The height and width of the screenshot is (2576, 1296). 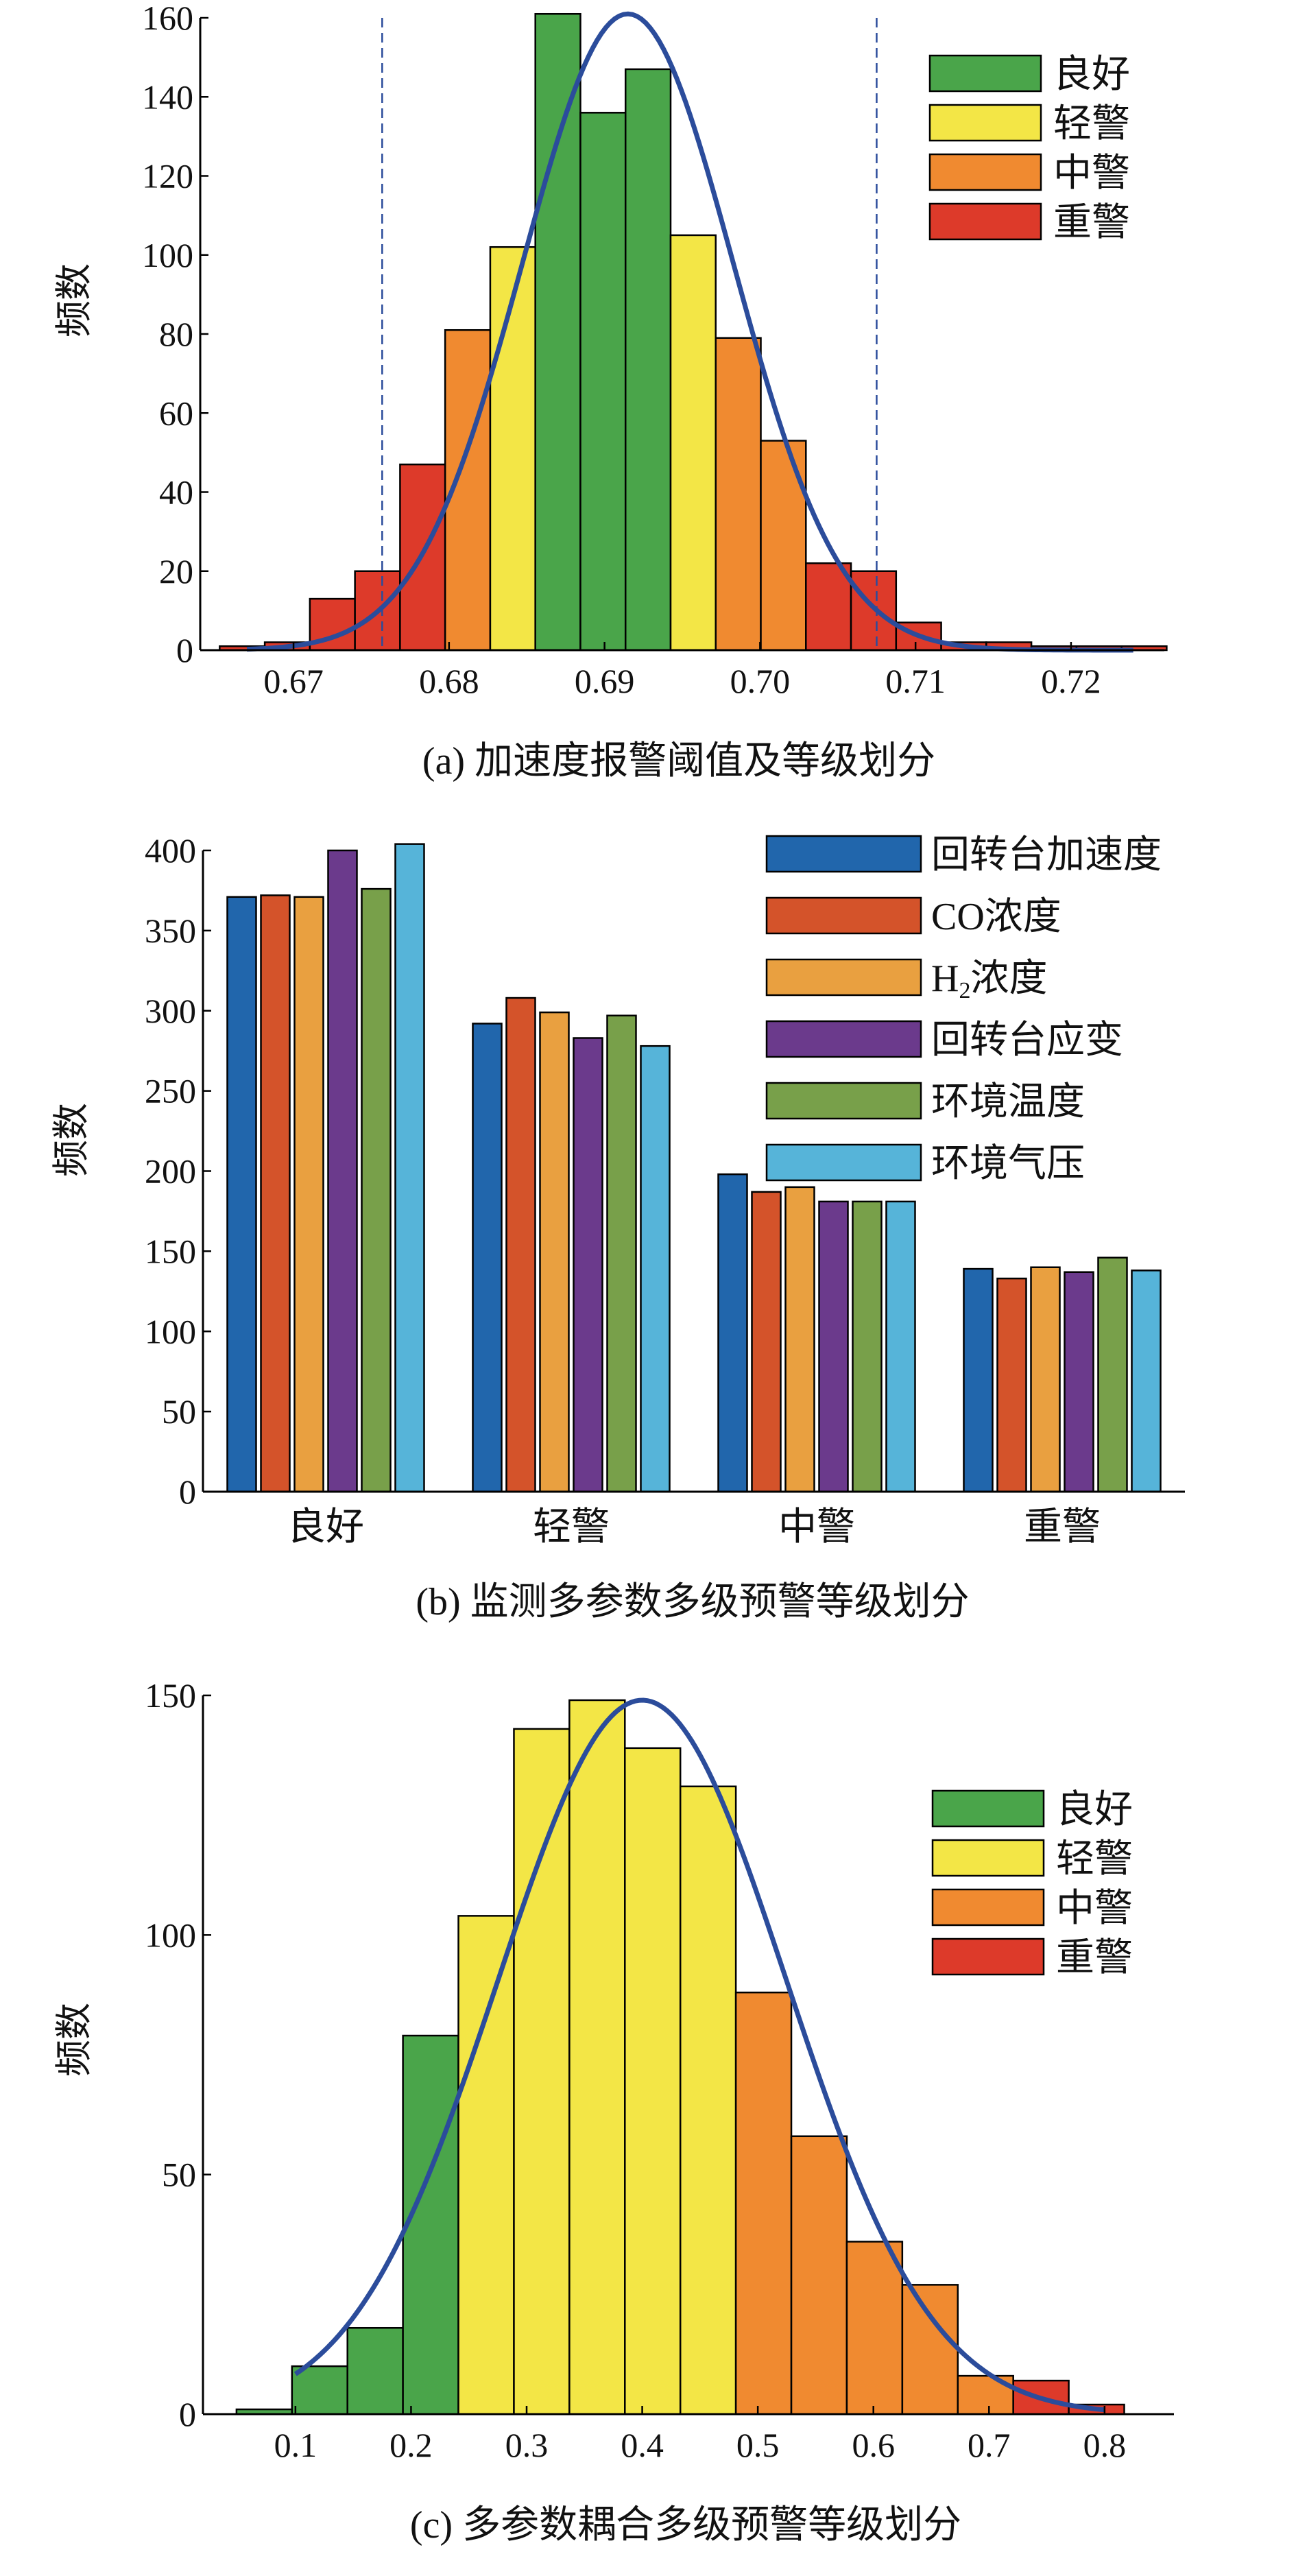 What do you see at coordinates (996, 917) in the screenshot?
I see `panel-b-legend-label: CO浓度` at bounding box center [996, 917].